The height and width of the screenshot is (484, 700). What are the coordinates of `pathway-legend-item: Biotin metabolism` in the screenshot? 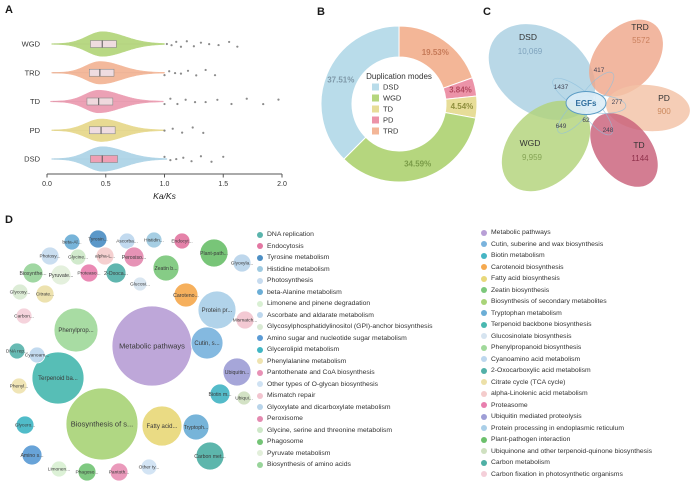 It's located at (590, 256).